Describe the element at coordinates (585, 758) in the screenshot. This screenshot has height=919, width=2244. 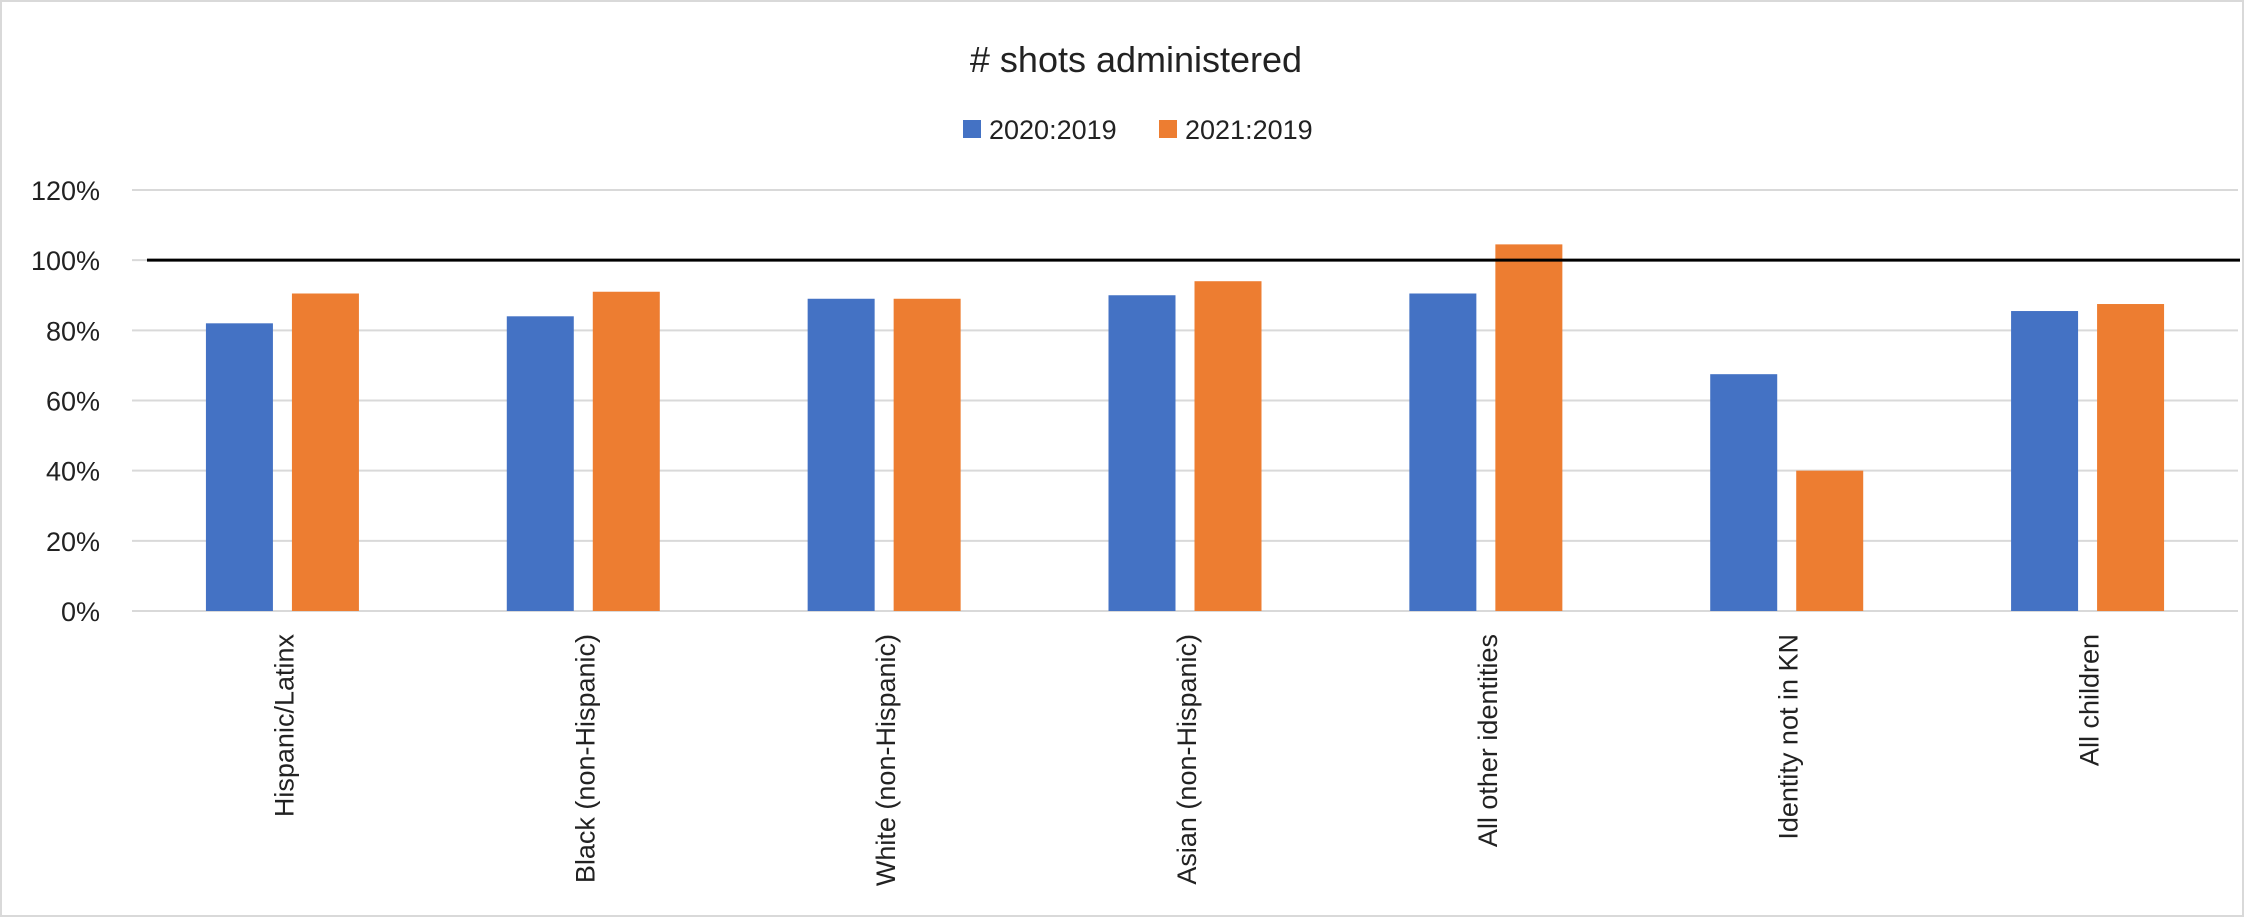
I see `x-tick-label: Black (non-Hispanic)` at that location.